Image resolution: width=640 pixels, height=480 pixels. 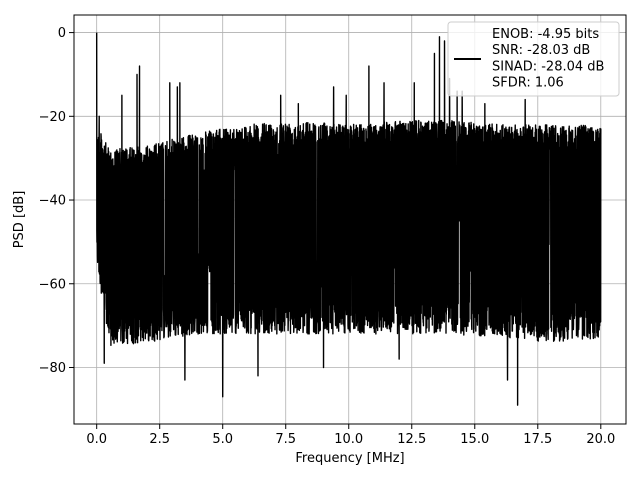 What do you see at coordinates (474, 439) in the screenshot?
I see `x-tick-label: 15.0` at bounding box center [474, 439].